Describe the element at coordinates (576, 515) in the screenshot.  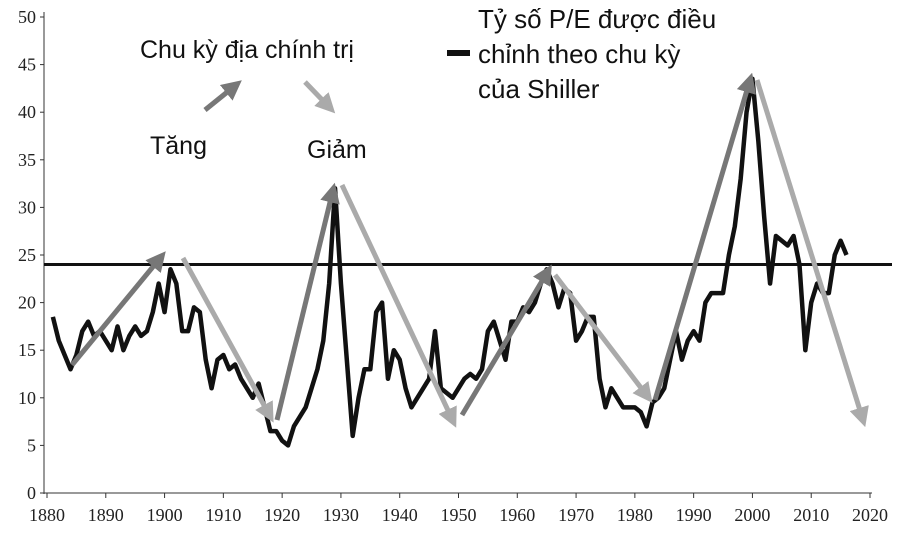
I see `x-tick-label: 1970` at that location.